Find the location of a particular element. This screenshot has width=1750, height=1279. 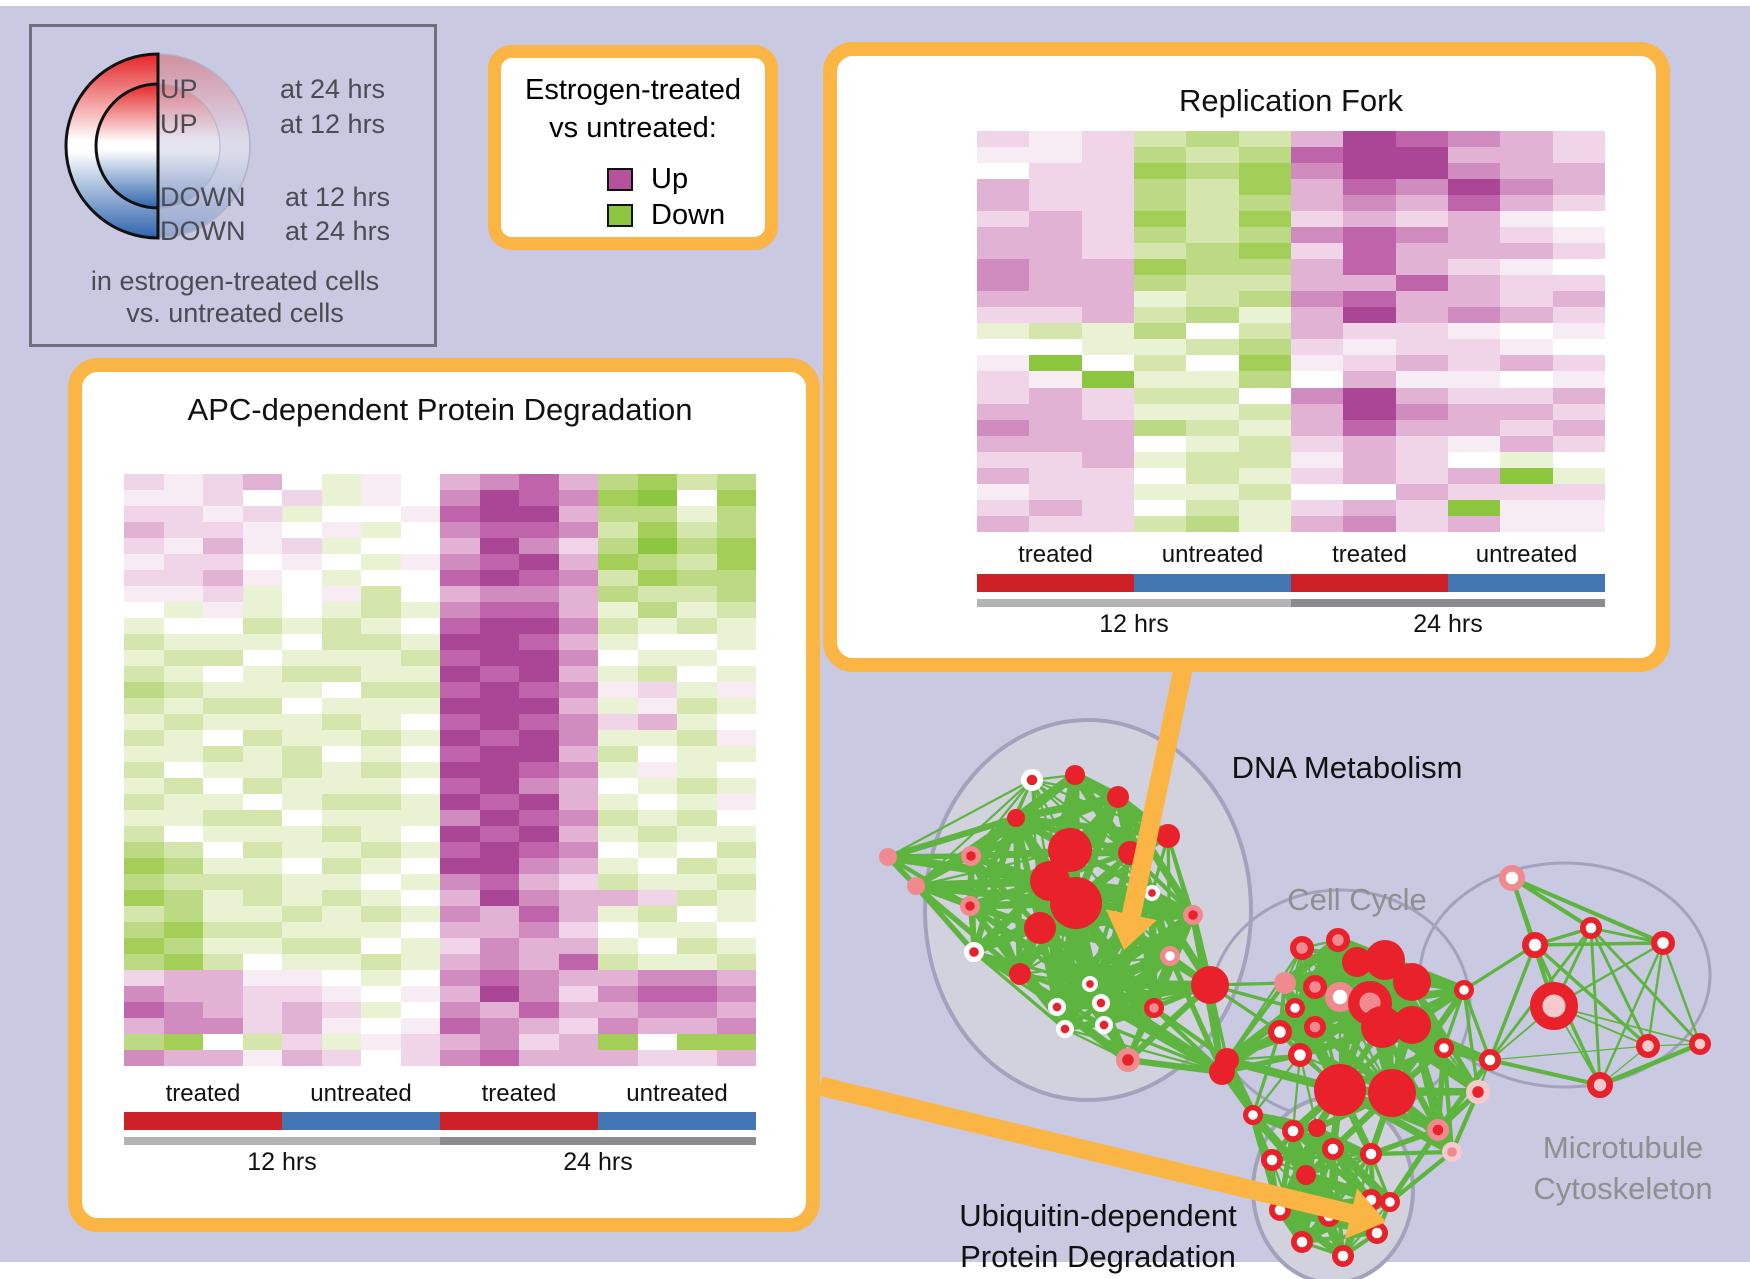

timepoint-bar is located at coordinates (440, 1141).